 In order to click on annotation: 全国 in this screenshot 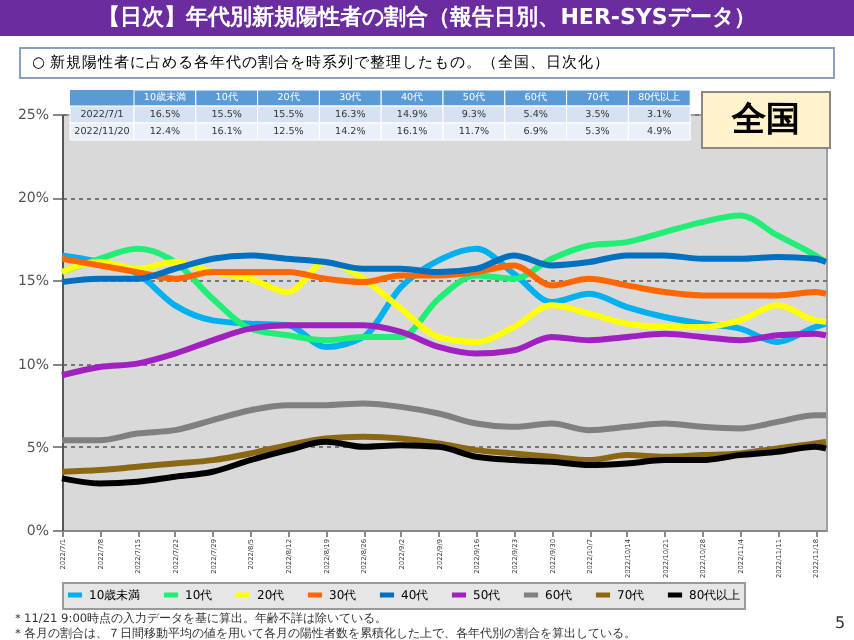, I will do `click(765, 120)`.